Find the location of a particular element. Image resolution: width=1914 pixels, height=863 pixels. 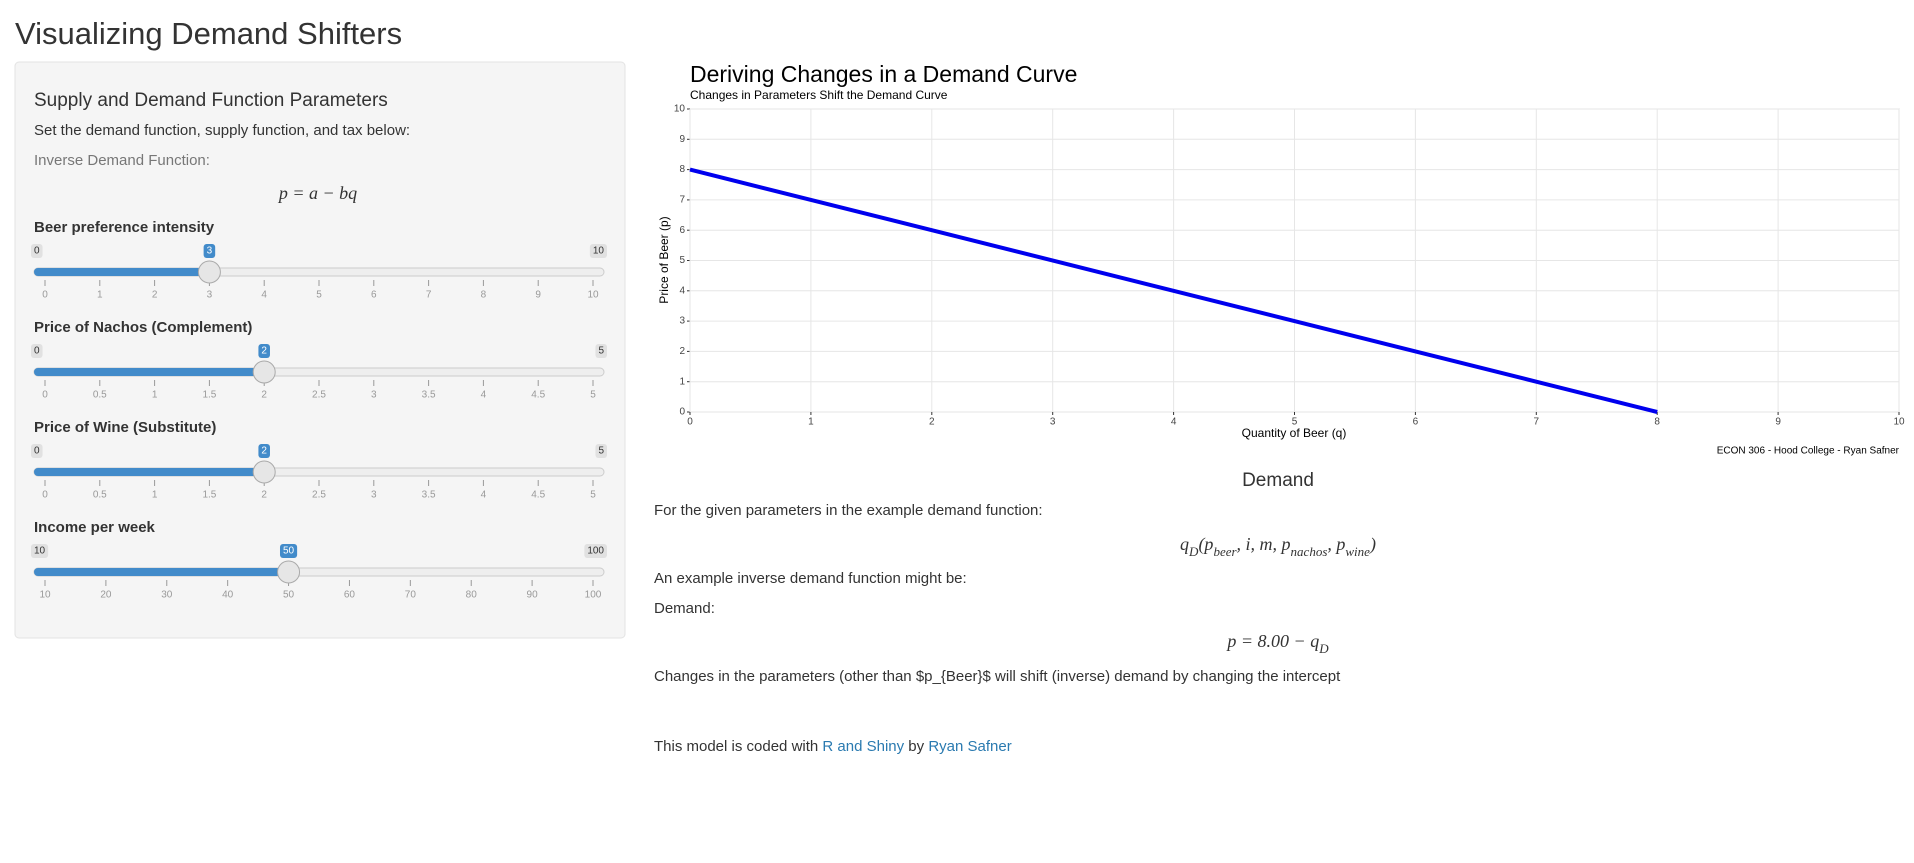

x-axis-label: Quantity of Beer (q) is located at coordinates (1294, 433).